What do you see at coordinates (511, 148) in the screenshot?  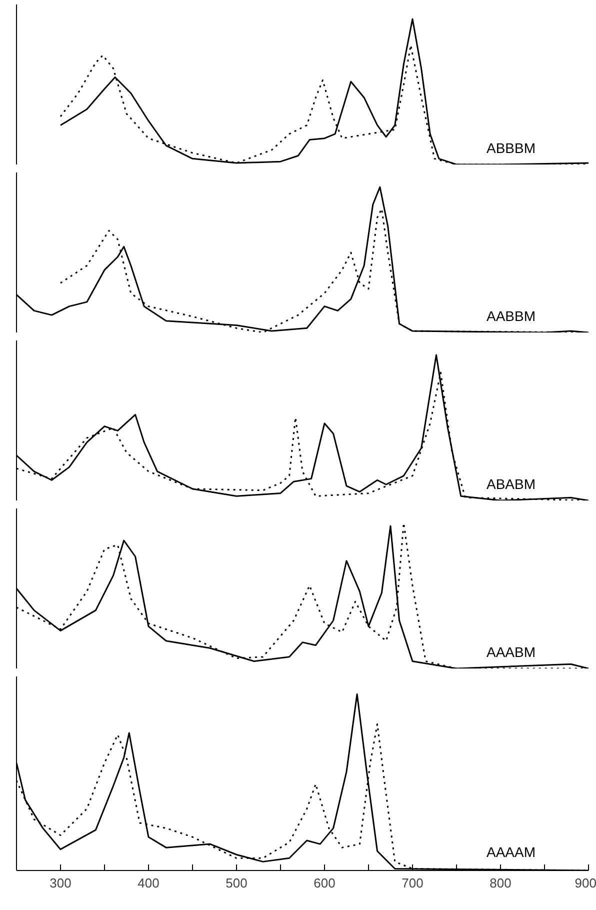 I see `annotation: ABBBM` at bounding box center [511, 148].